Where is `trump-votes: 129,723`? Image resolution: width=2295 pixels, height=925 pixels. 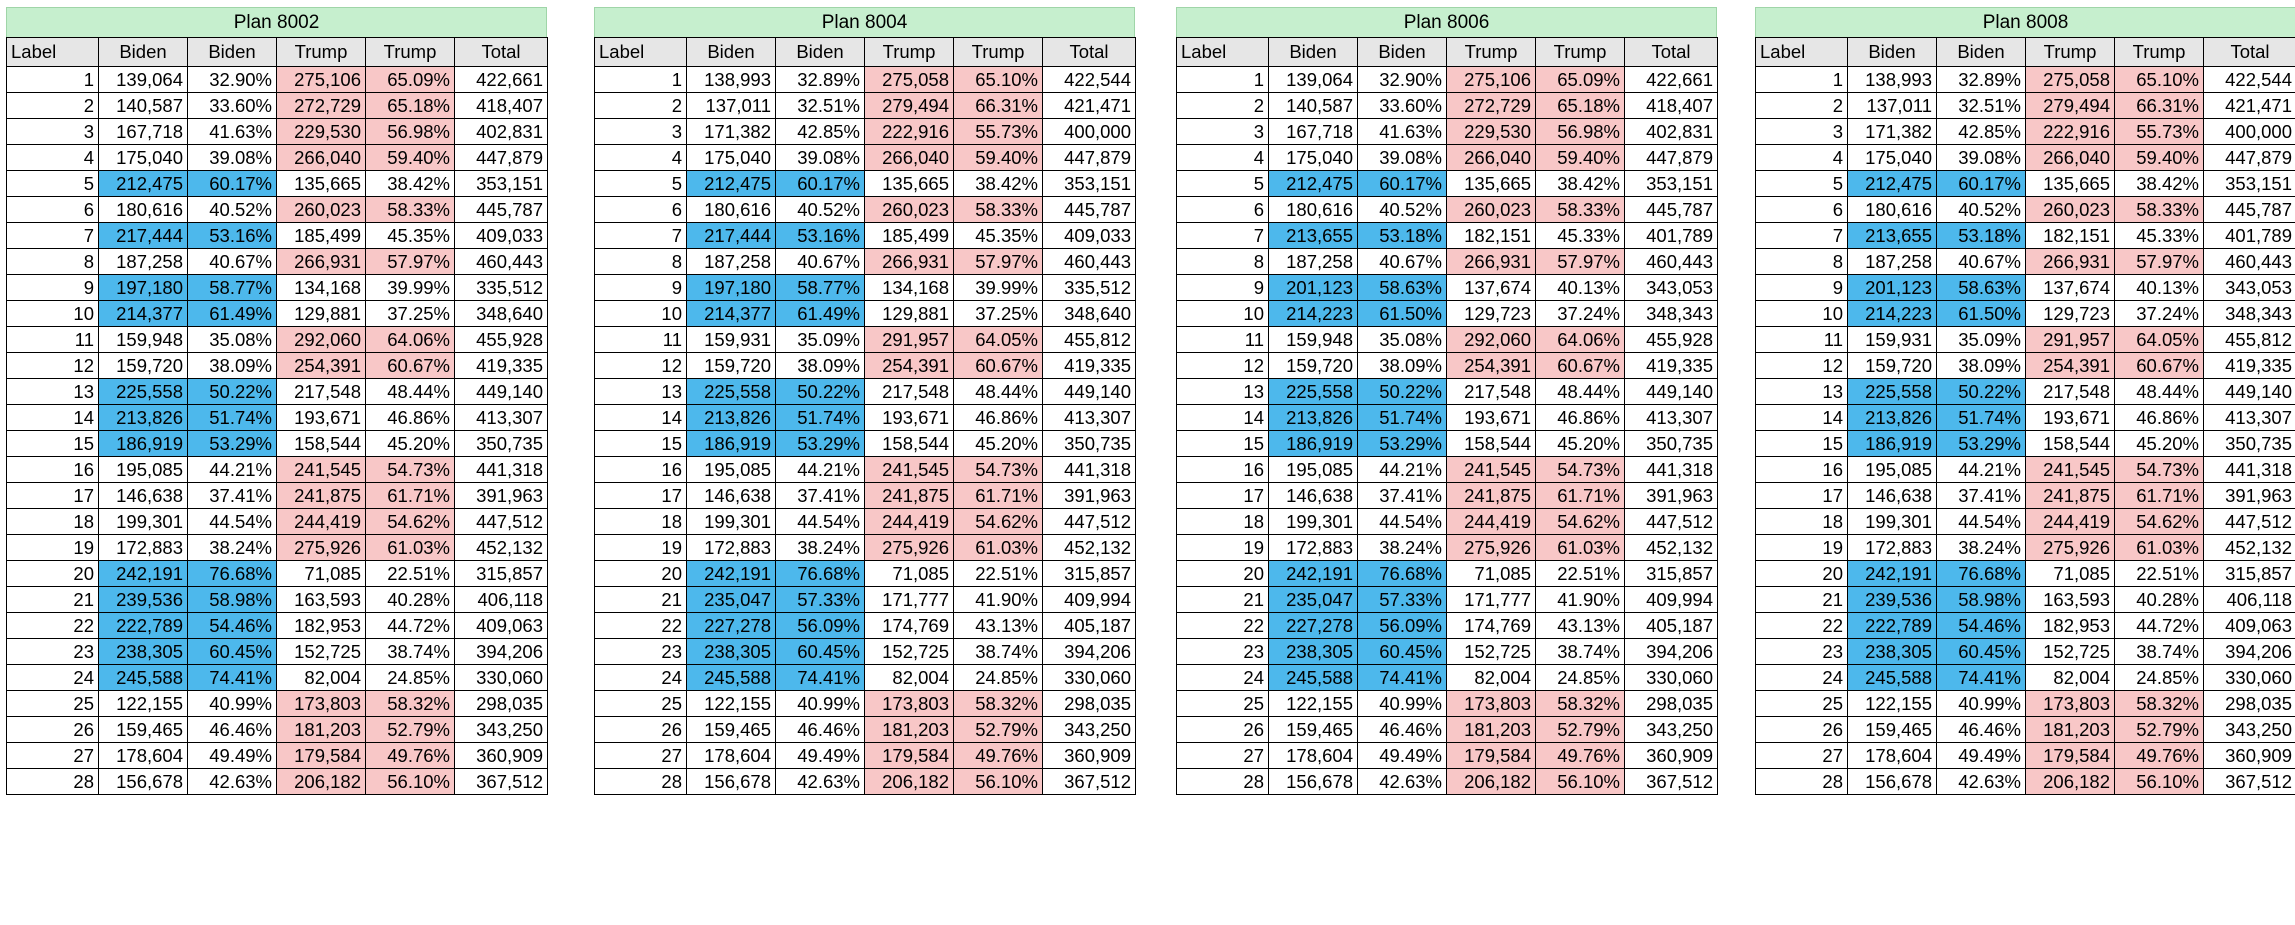 trump-votes: 129,723 is located at coordinates (2070, 313).